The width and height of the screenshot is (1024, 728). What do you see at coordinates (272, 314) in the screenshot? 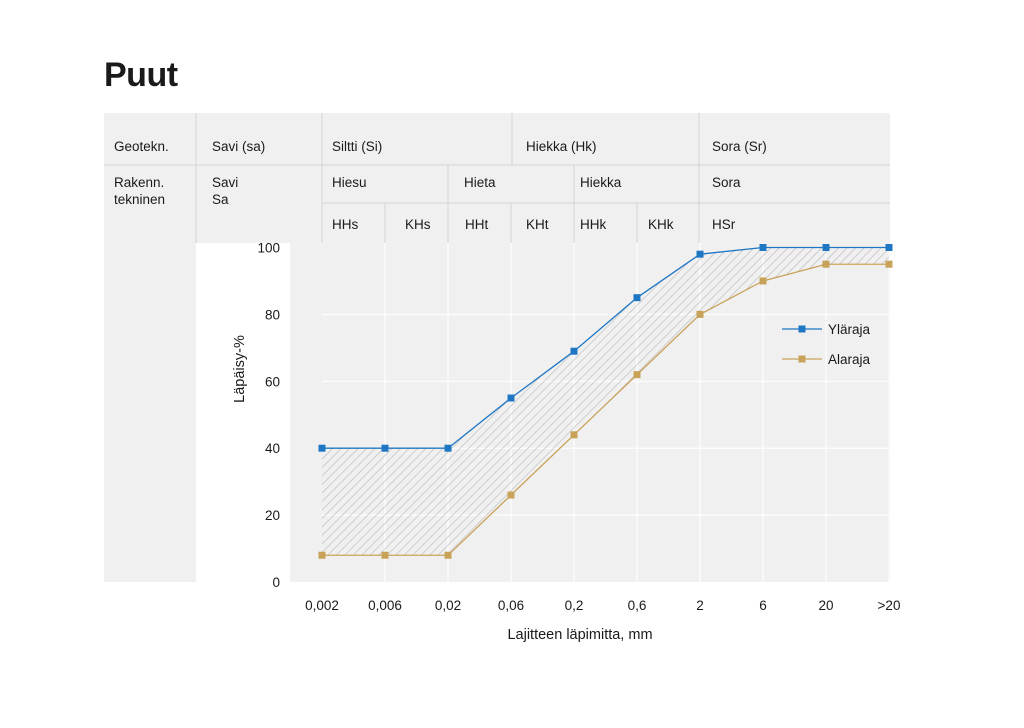
I see `y-tick-label: 80` at bounding box center [272, 314].